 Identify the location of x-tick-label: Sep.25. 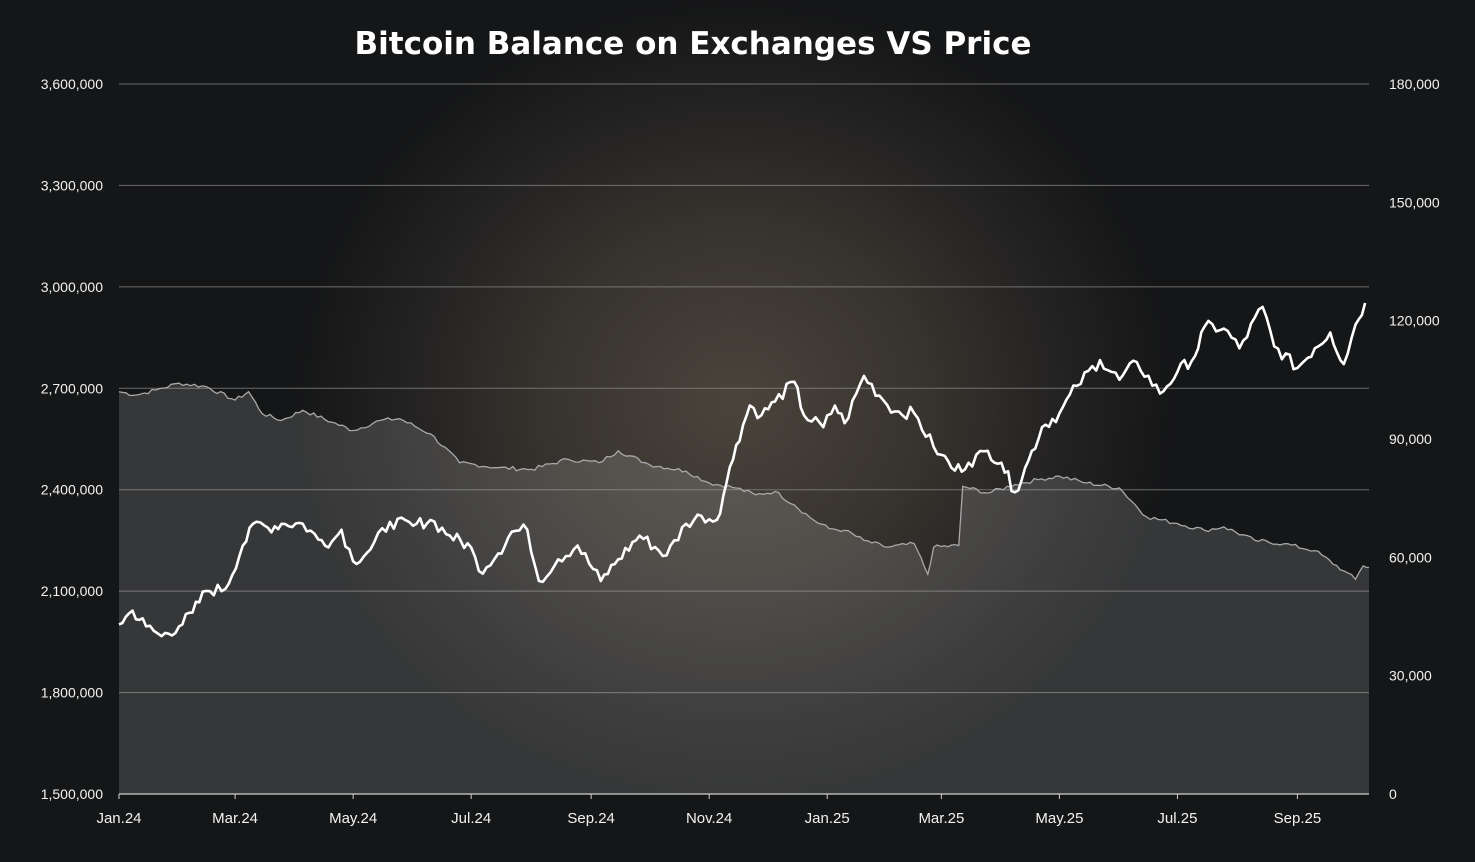
(1298, 818).